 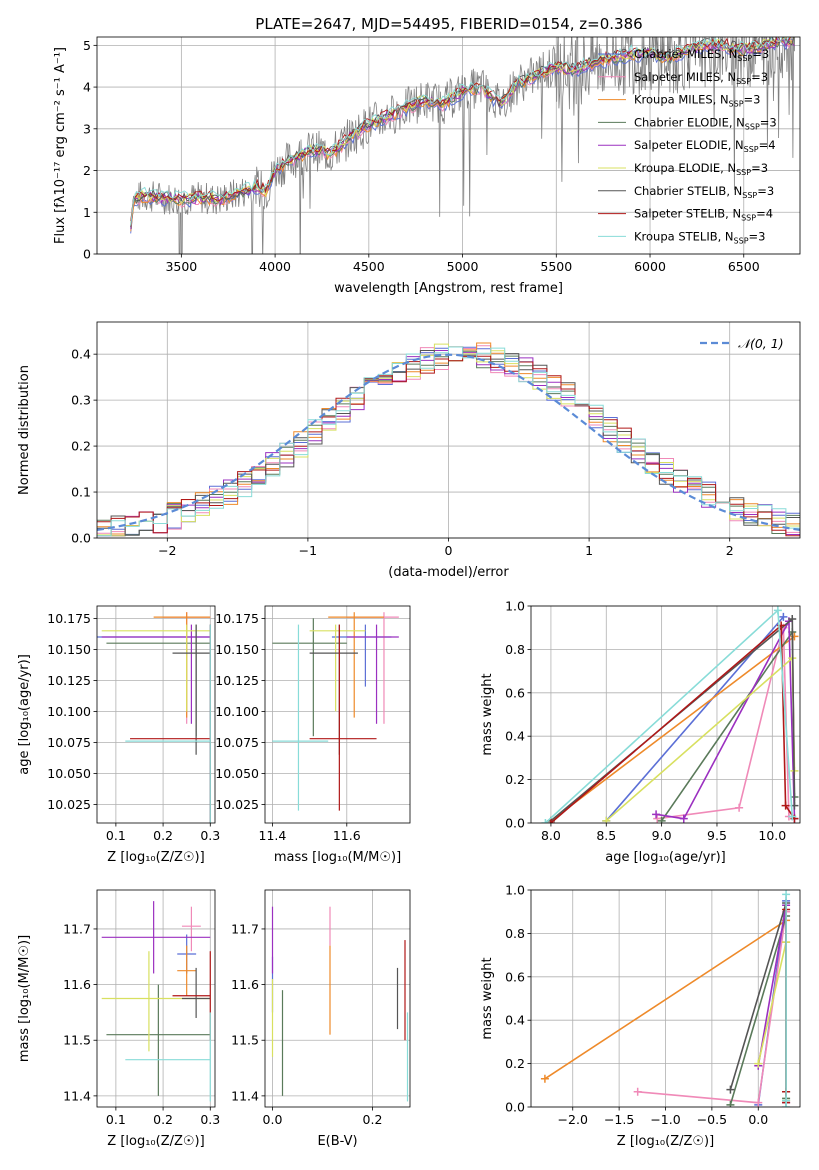 I want to click on y-tick-label: 0.2, so click(x=515, y=779).